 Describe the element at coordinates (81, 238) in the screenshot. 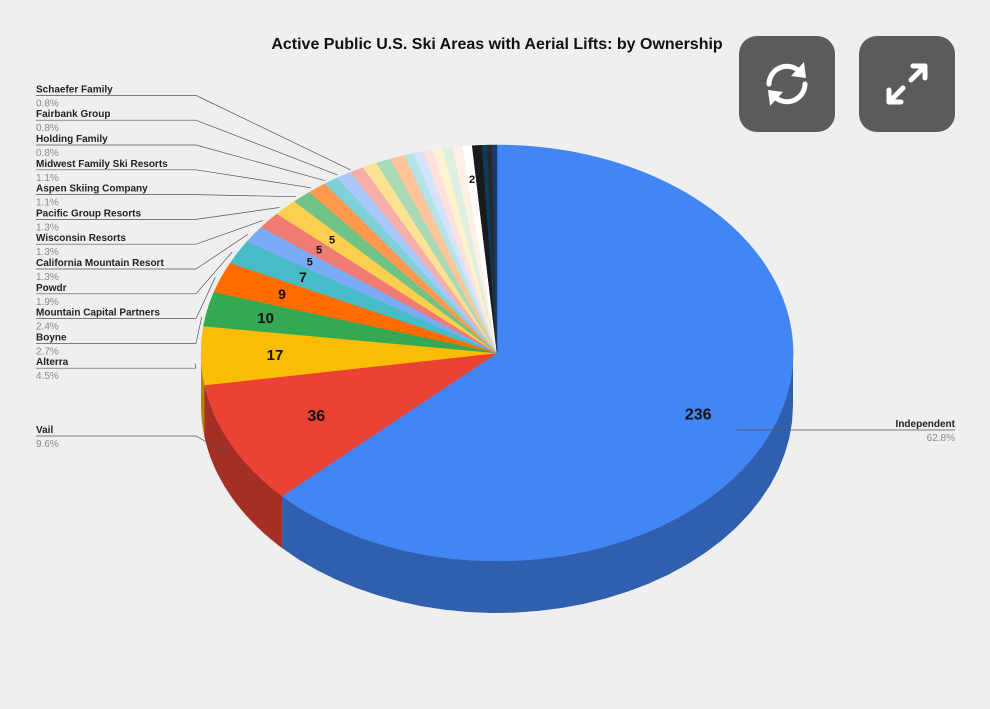

I see `slice-label-name: Wisconsin Resorts` at that location.